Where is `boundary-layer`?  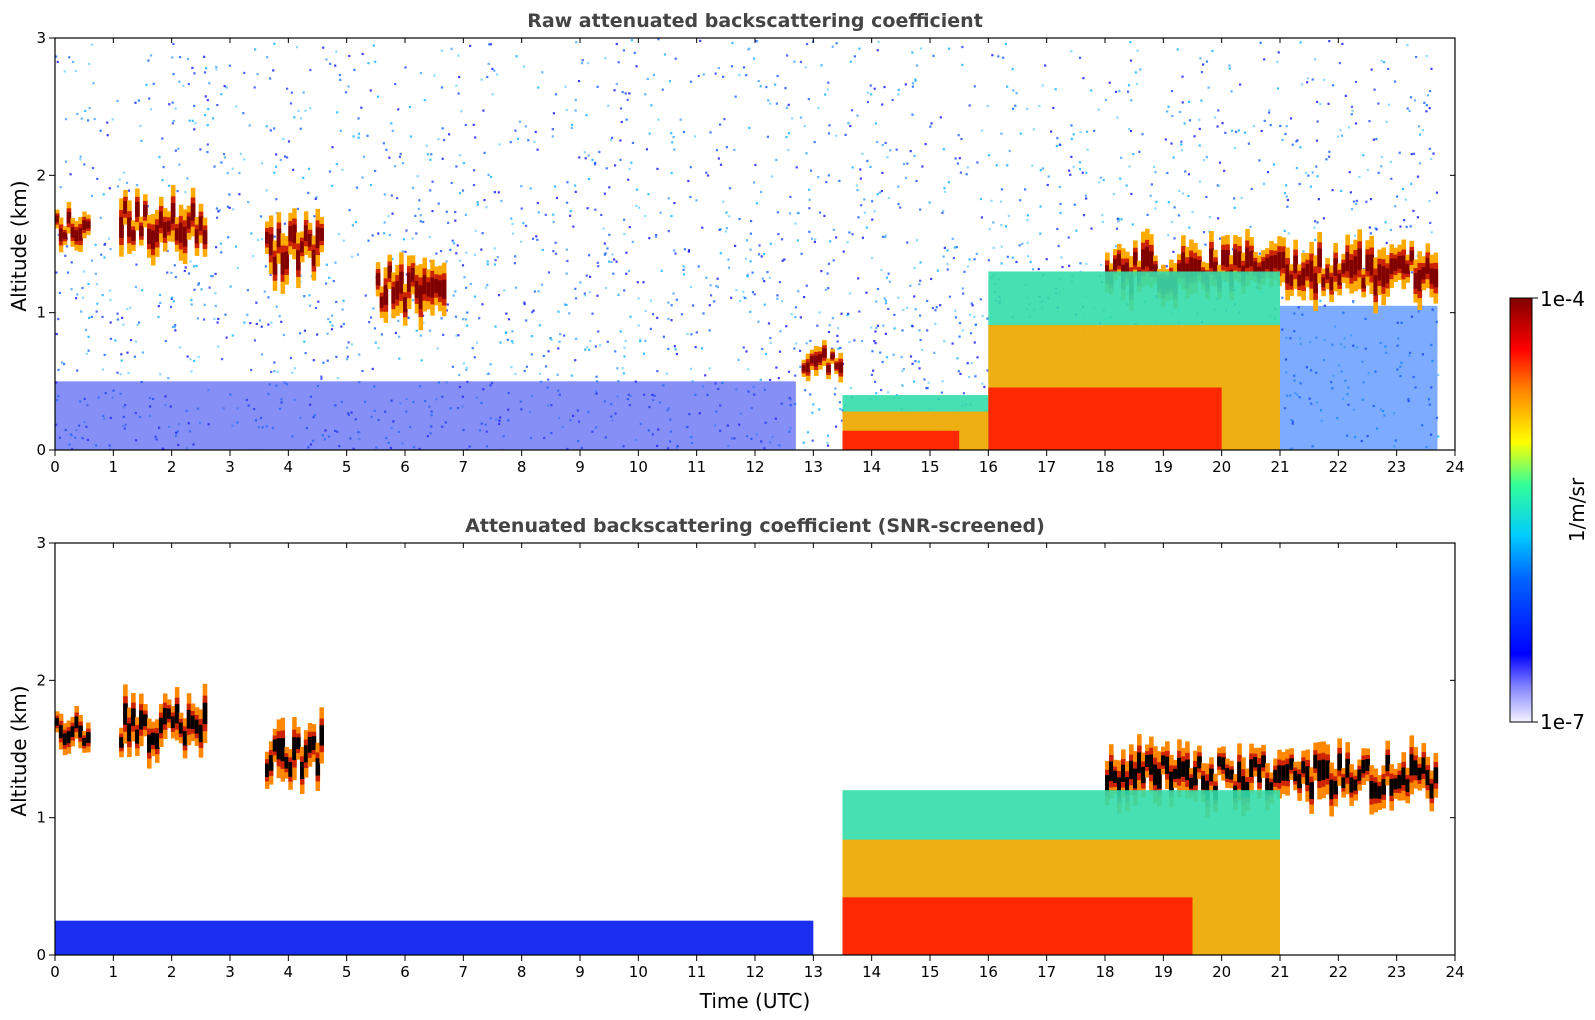 boundary-layer is located at coordinates (434, 937).